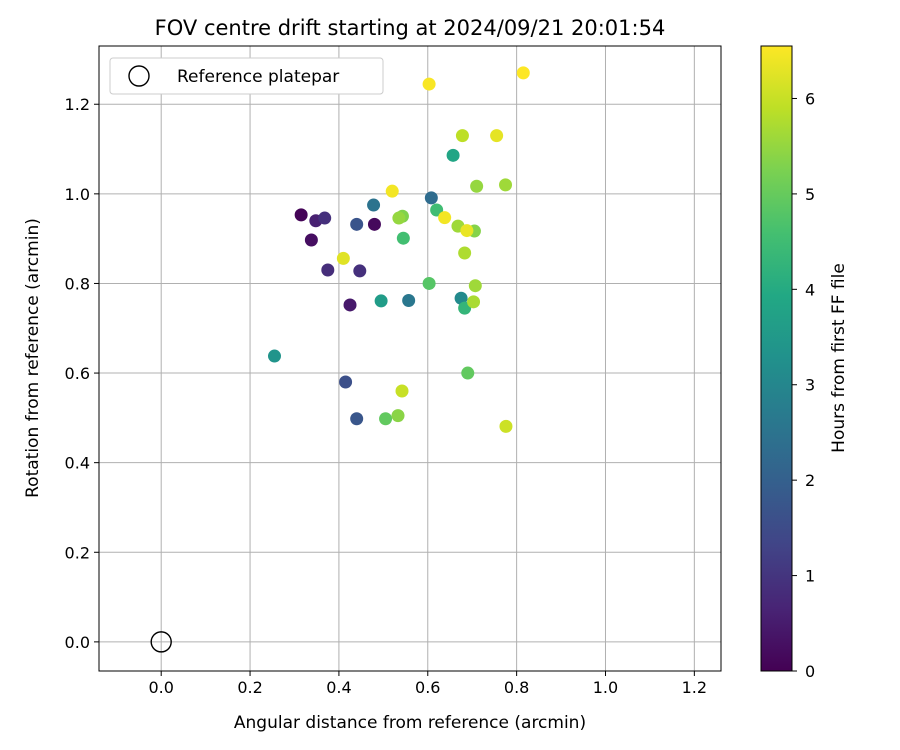 The image size is (900, 750). I want to click on x-tick-label: 0.6, so click(427, 687).